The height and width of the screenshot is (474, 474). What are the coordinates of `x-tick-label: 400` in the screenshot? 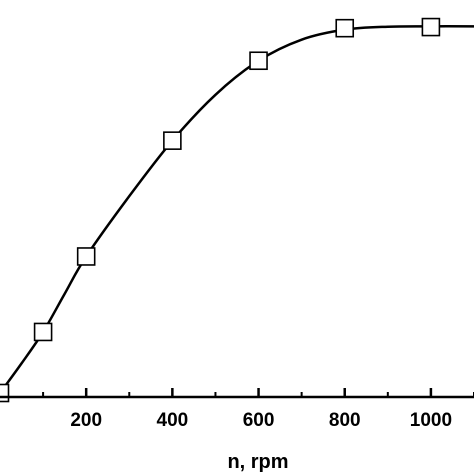 It's located at (173, 420).